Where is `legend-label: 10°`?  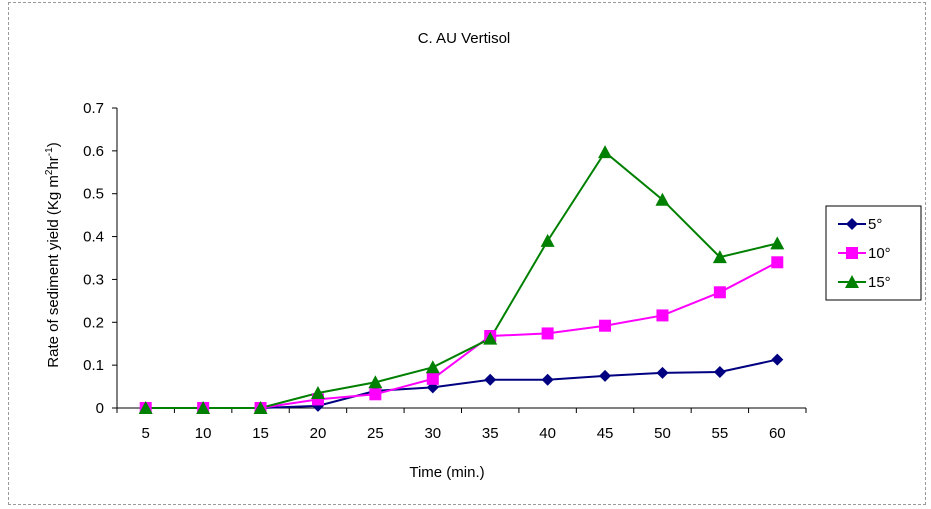
legend-label: 10° is located at coordinates (879, 253).